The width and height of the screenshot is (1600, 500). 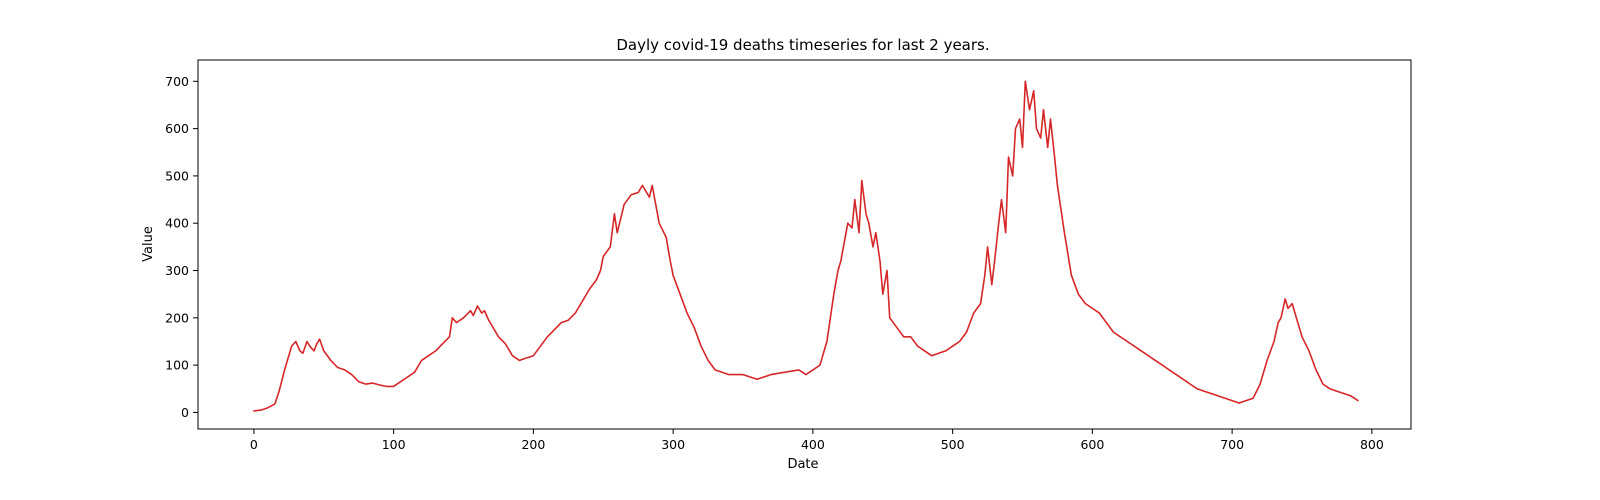 I want to click on y-tick-label: 500, so click(x=177, y=175).